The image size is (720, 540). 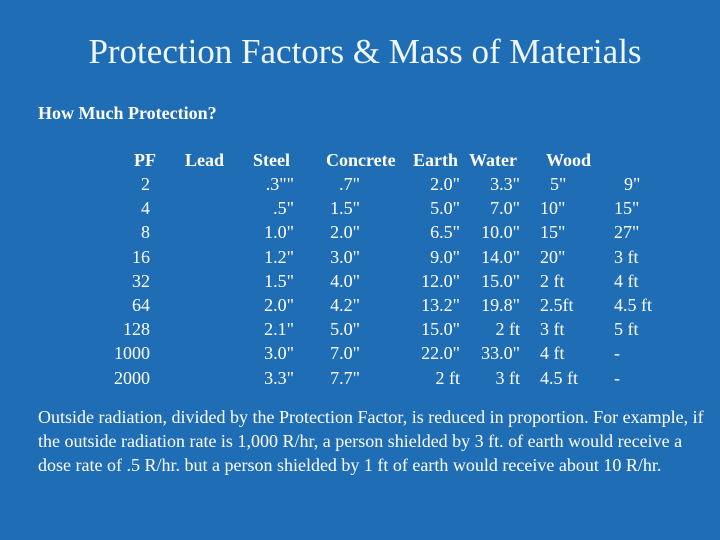 I want to click on cell-earth: 6.5", so click(x=445, y=232).